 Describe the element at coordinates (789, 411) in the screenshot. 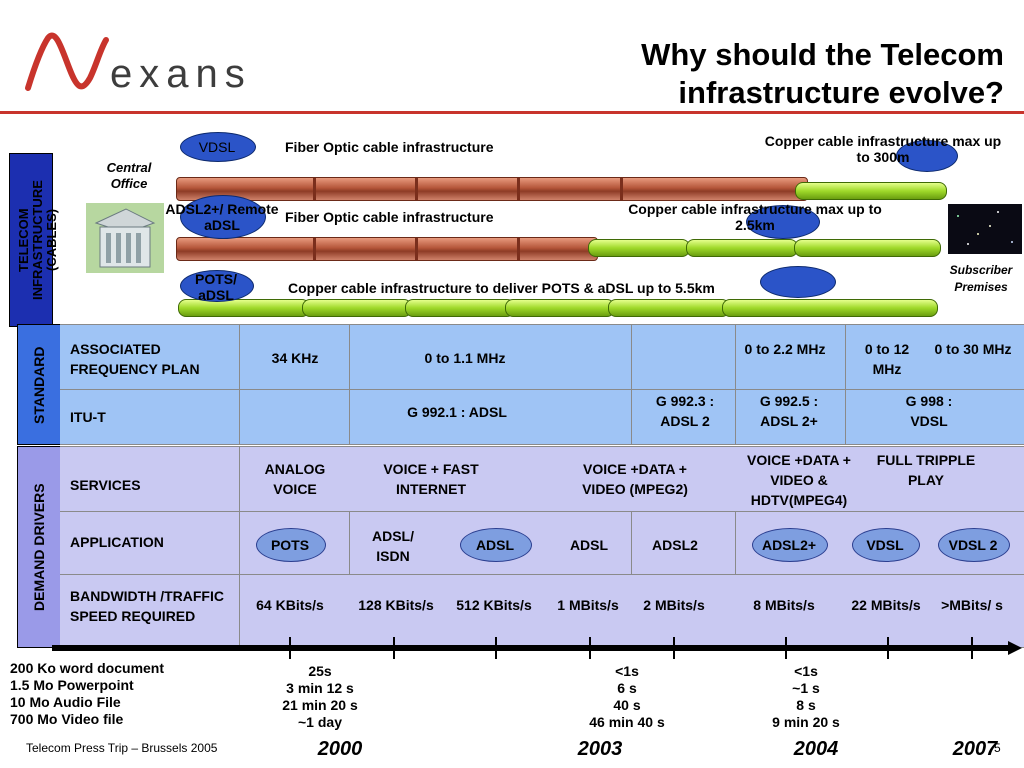

I see `itu-g992-5: G 992.5 : ADSL 2+` at that location.